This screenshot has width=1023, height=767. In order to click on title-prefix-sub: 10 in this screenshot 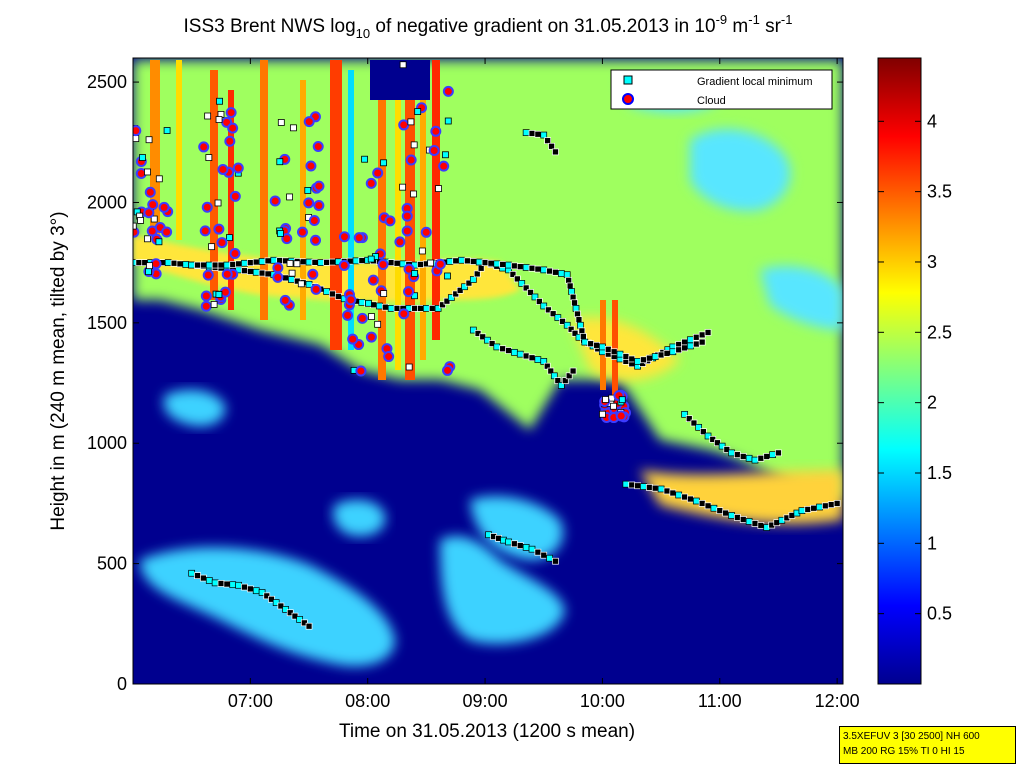, I will do `click(363, 33)`.